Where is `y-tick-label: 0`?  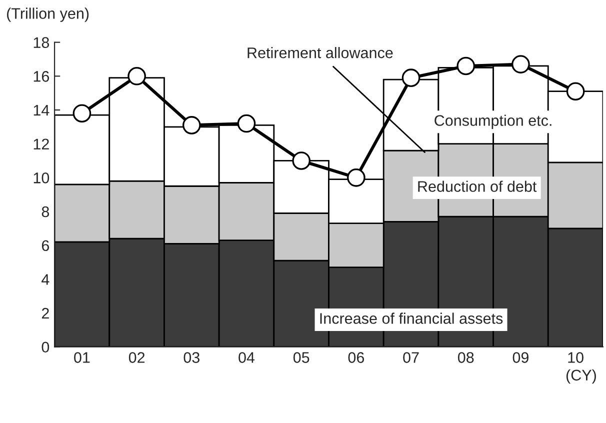 y-tick-label: 0 is located at coordinates (46, 347).